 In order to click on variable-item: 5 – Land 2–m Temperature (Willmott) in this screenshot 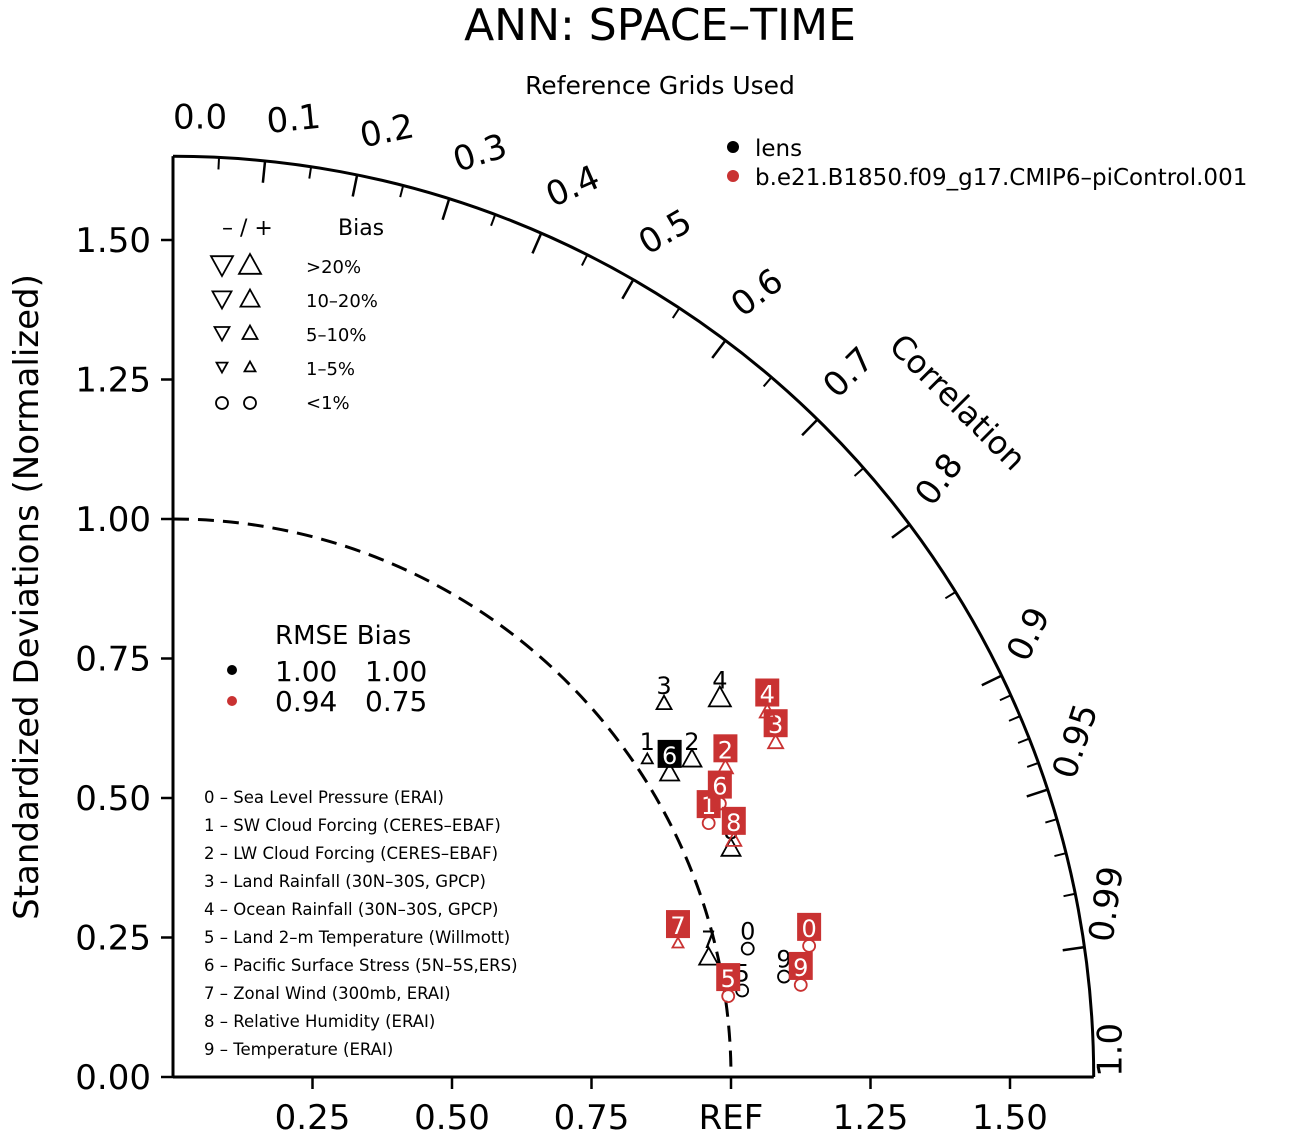, I will do `click(357, 937)`.